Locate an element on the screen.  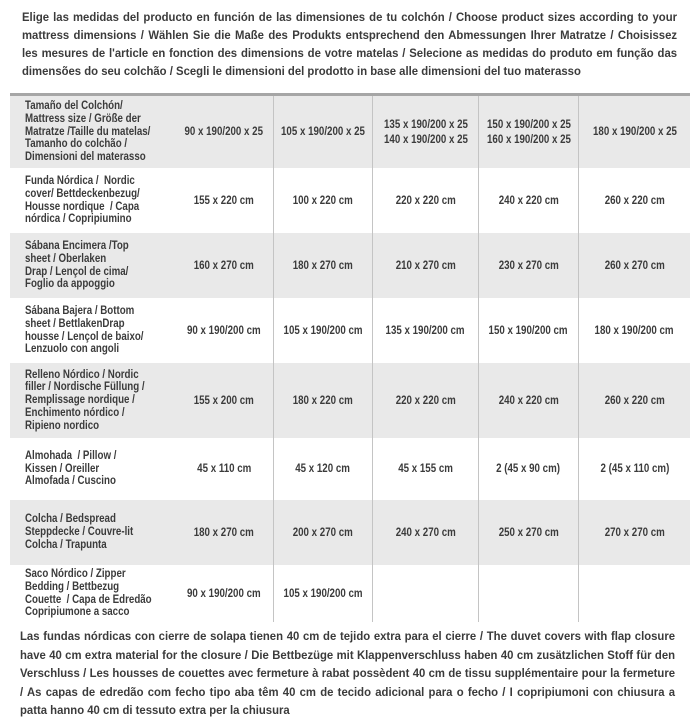
size-value: 180 x 190/200 cm is located at coordinates (634, 330).